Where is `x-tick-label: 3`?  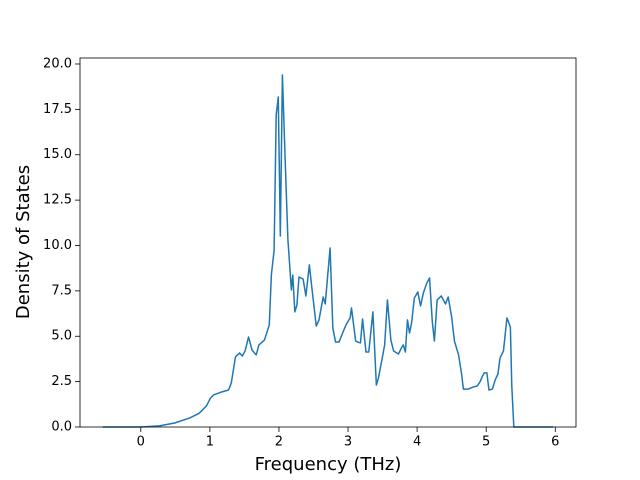 x-tick-label: 3 is located at coordinates (348, 442).